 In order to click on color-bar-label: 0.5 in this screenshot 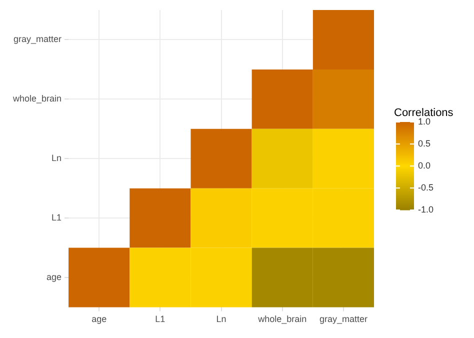, I will do `click(424, 143)`.